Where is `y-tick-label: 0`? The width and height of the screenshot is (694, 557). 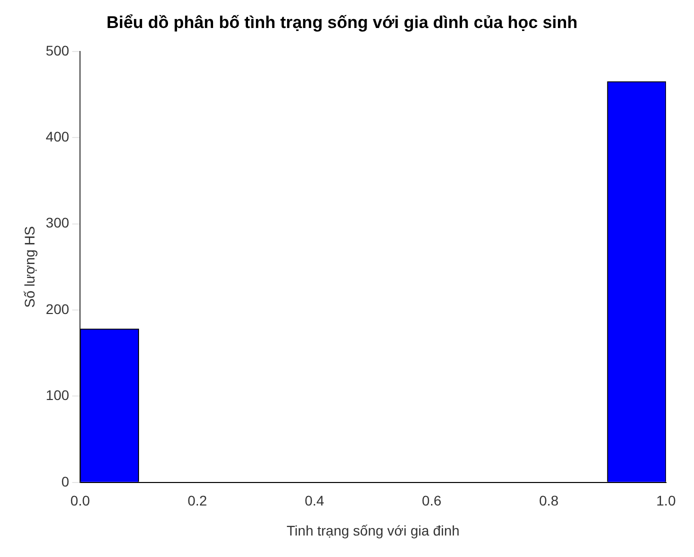 y-tick-label: 0 is located at coordinates (65, 481).